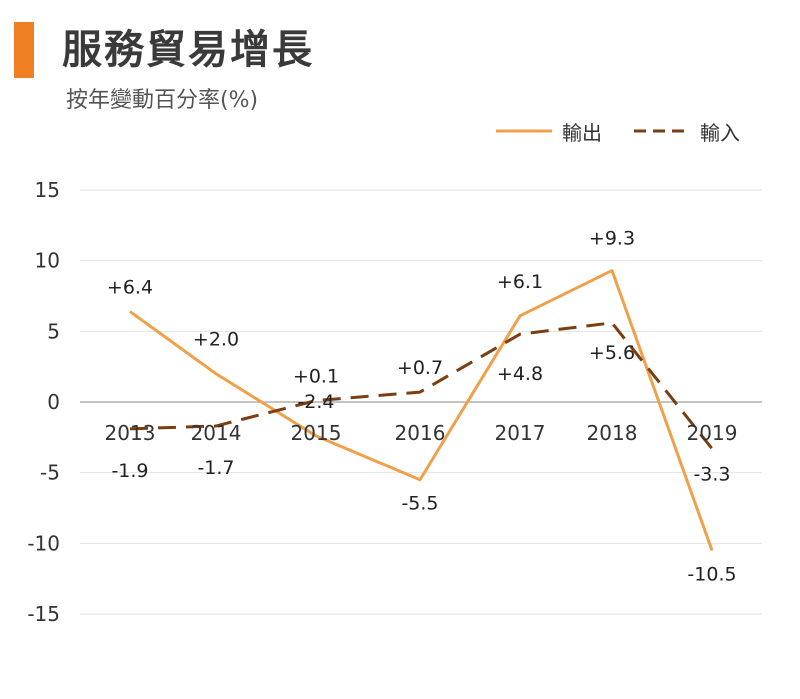 Image resolution: width=800 pixels, height=699 pixels. I want to click on chart-subtitle: 按年變動百分率(%), so click(162, 100).